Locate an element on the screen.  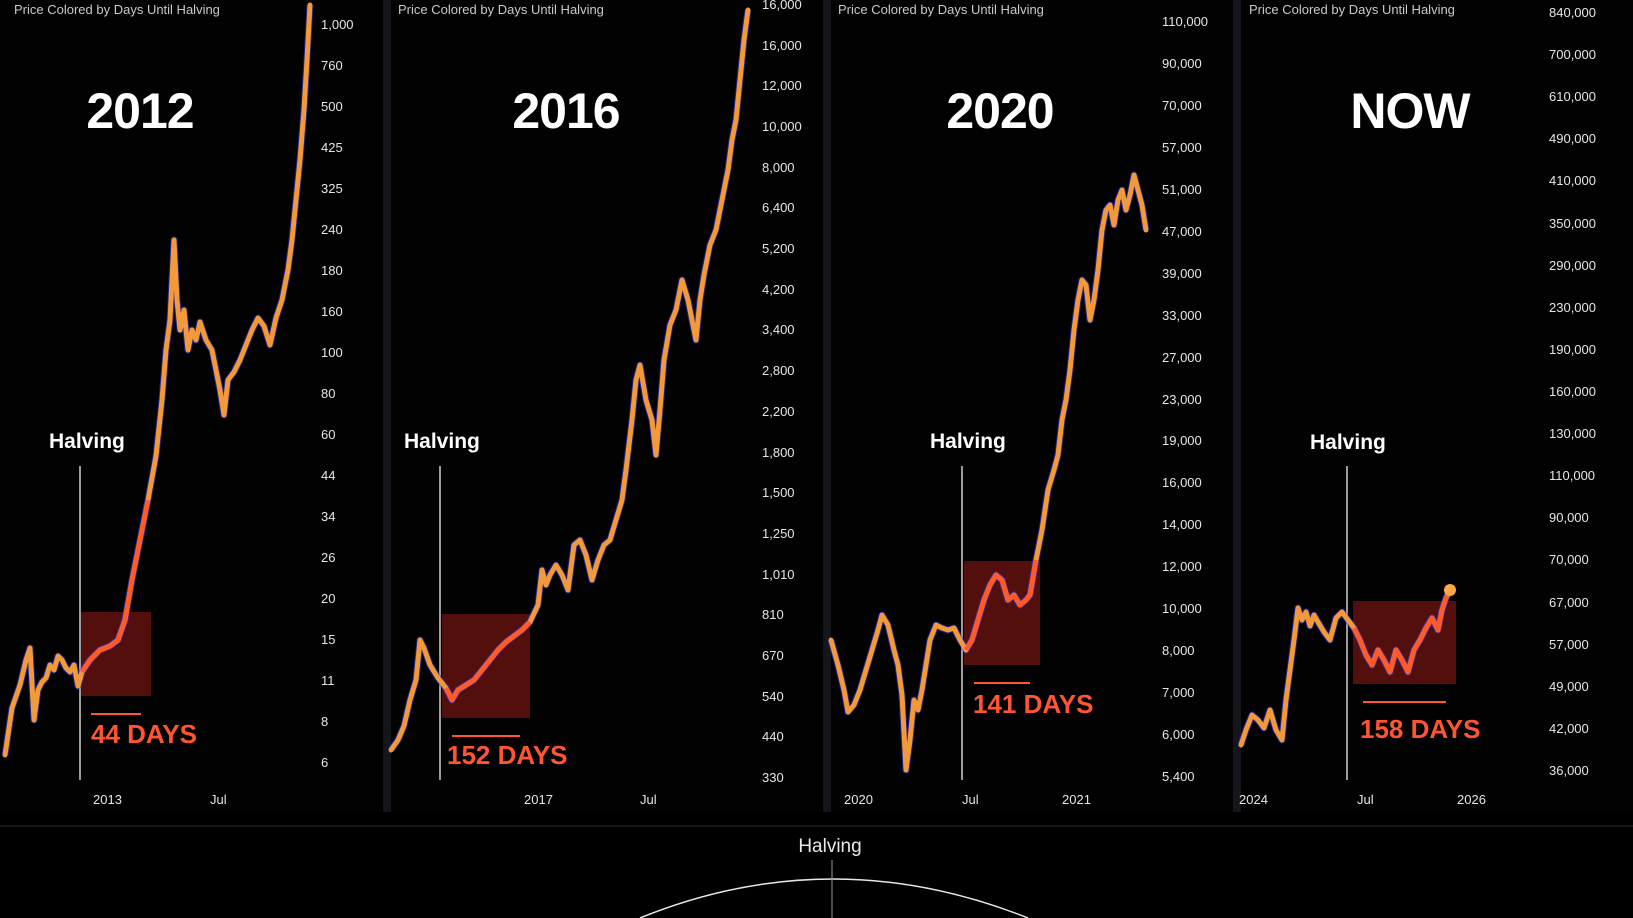
x-tick-label: 2024 is located at coordinates (1253, 799).